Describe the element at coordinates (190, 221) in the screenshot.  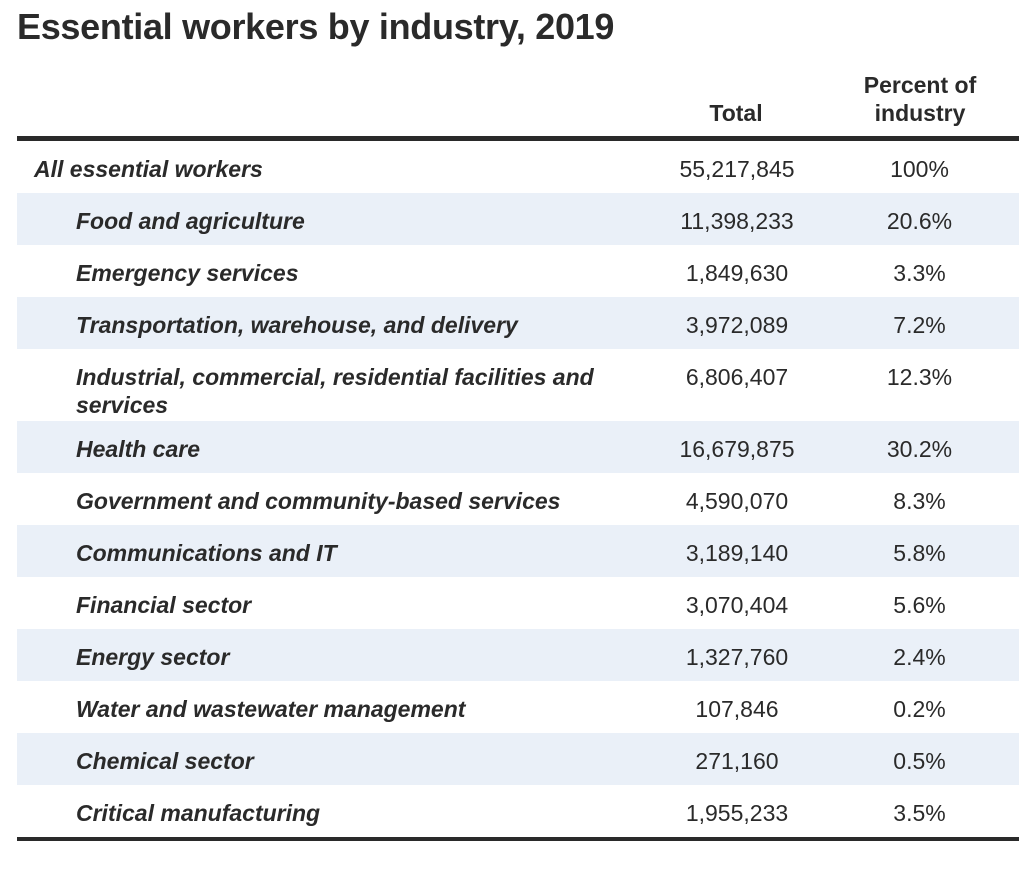
I see `row-label: Food and agriculture` at that location.